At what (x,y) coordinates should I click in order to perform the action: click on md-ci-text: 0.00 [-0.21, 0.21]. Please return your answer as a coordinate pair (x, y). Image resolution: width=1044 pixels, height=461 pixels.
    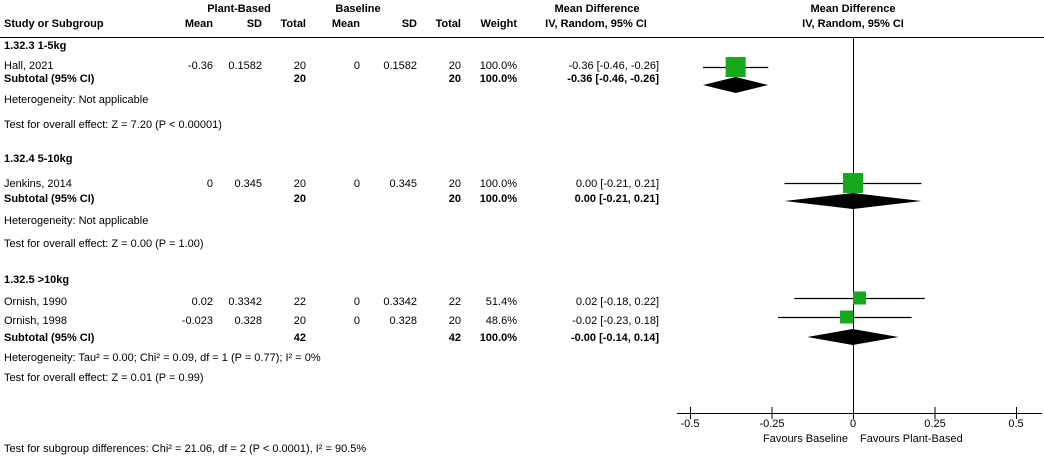
    Looking at the image, I should click on (617, 184).